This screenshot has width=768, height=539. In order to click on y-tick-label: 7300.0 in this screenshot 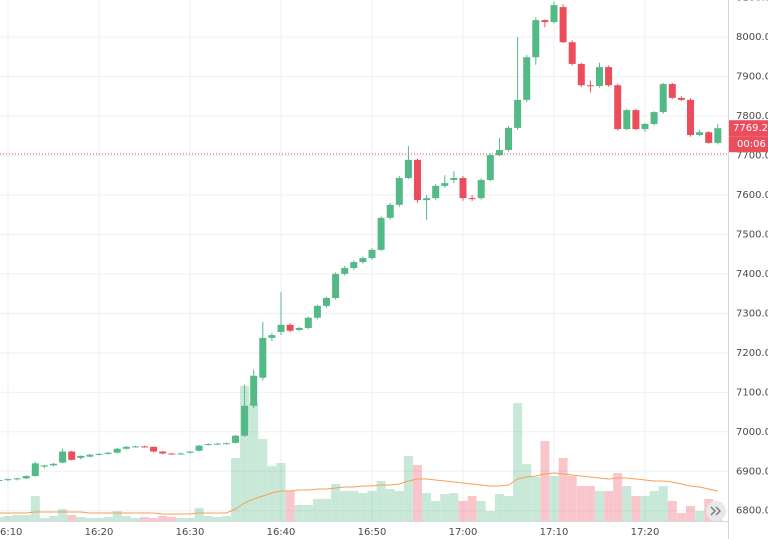, I will do `click(752, 313)`.